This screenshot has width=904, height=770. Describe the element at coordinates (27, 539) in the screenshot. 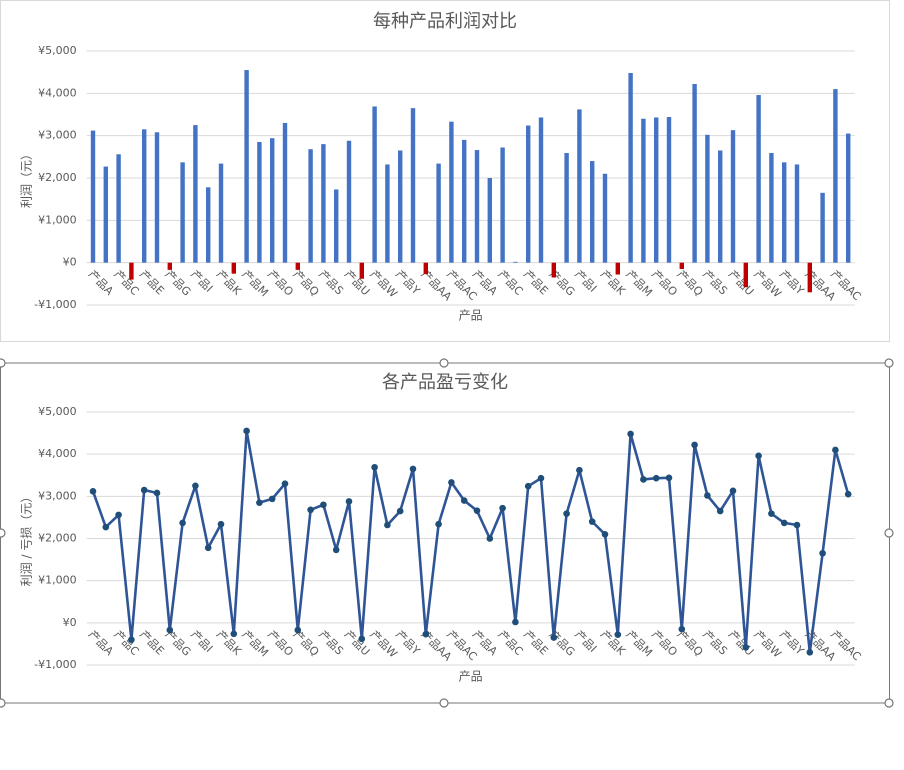

I see `y-axis-title: 利润 / 亏损（元）` at that location.